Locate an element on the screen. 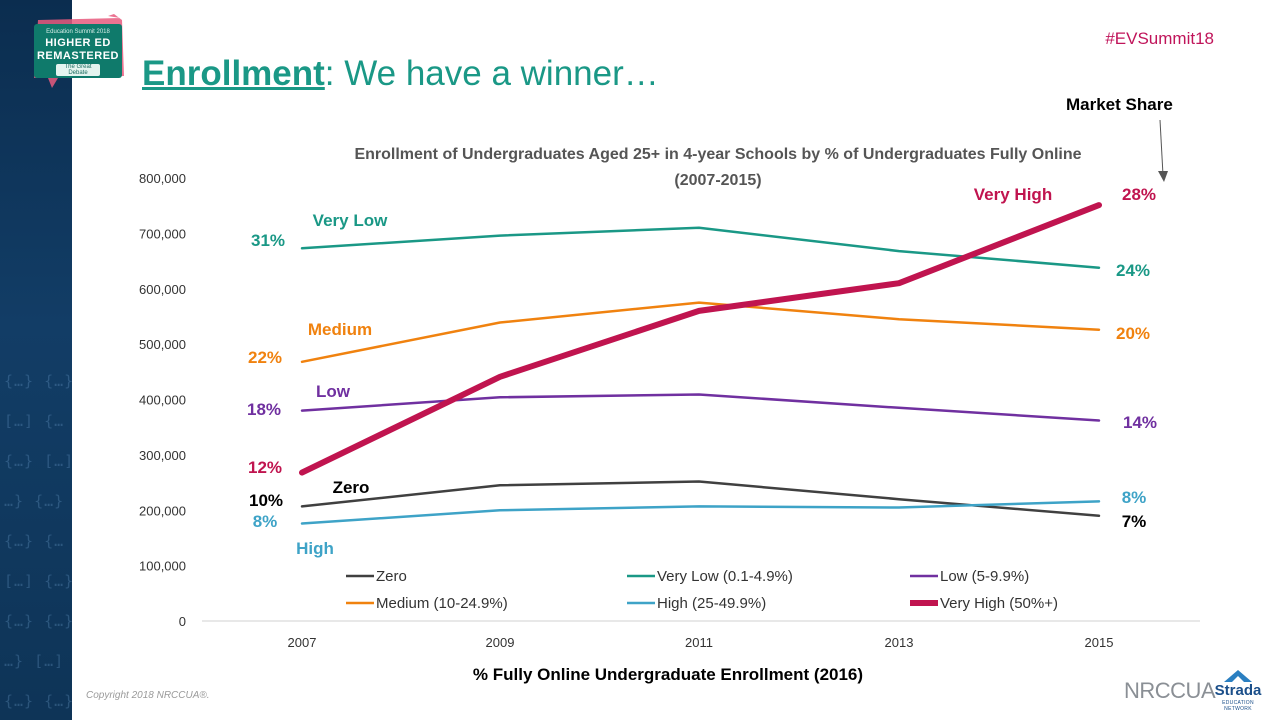 This screenshot has width=1280, height=720. x-tick-label: 2007 is located at coordinates (302, 642).